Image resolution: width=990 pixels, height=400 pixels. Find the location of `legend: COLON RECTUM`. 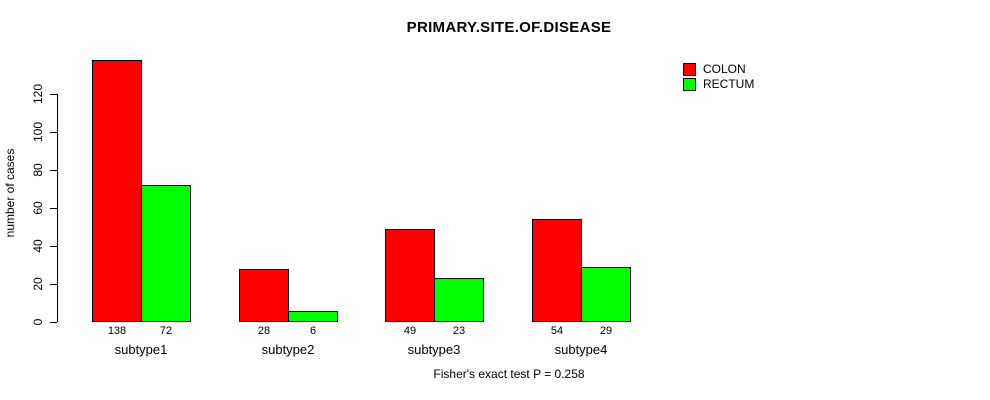

legend: COLON RECTUM is located at coordinates (718, 78).